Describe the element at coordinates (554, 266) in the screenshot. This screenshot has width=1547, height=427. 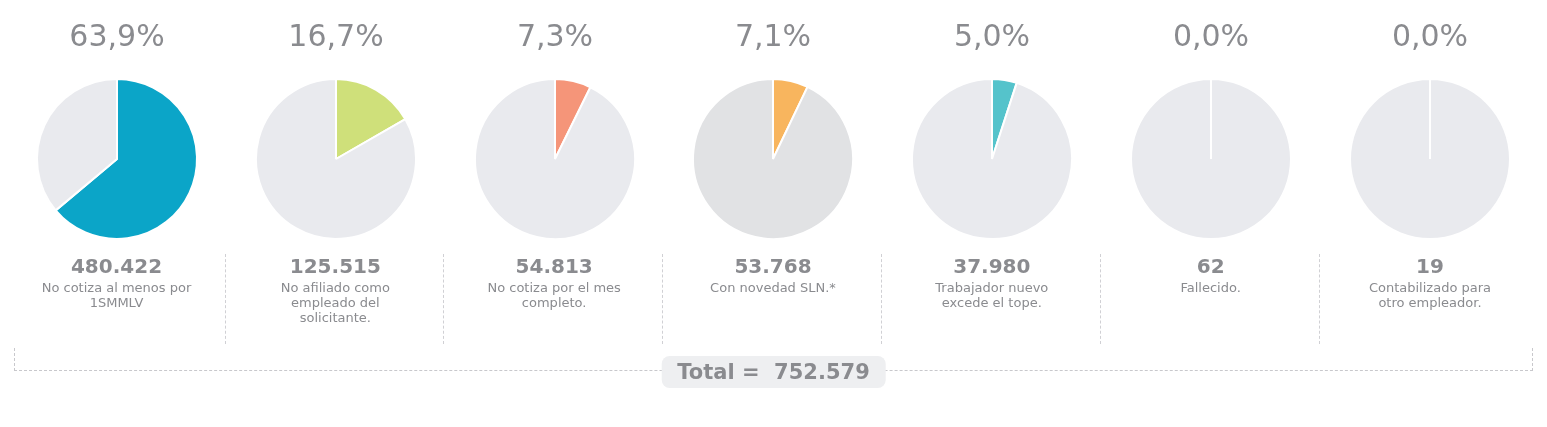
I see `text: 54.813` at that location.